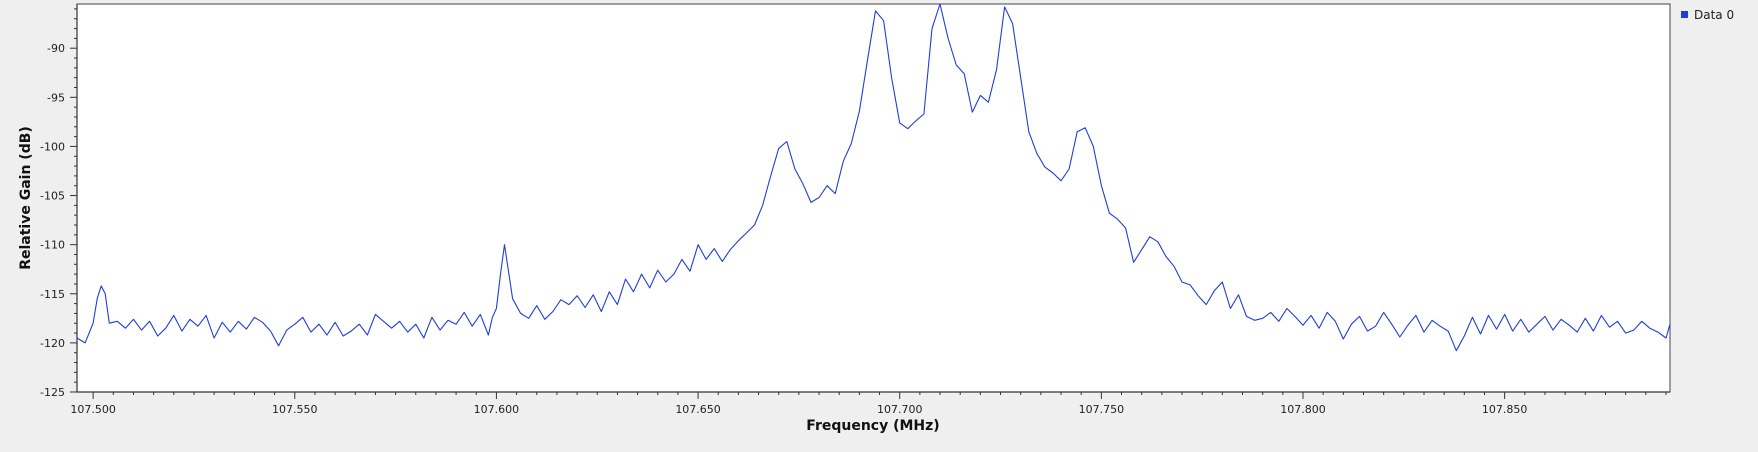 The height and width of the screenshot is (452, 1758). I want to click on x-tick-label: 107.800, so click(1303, 409).